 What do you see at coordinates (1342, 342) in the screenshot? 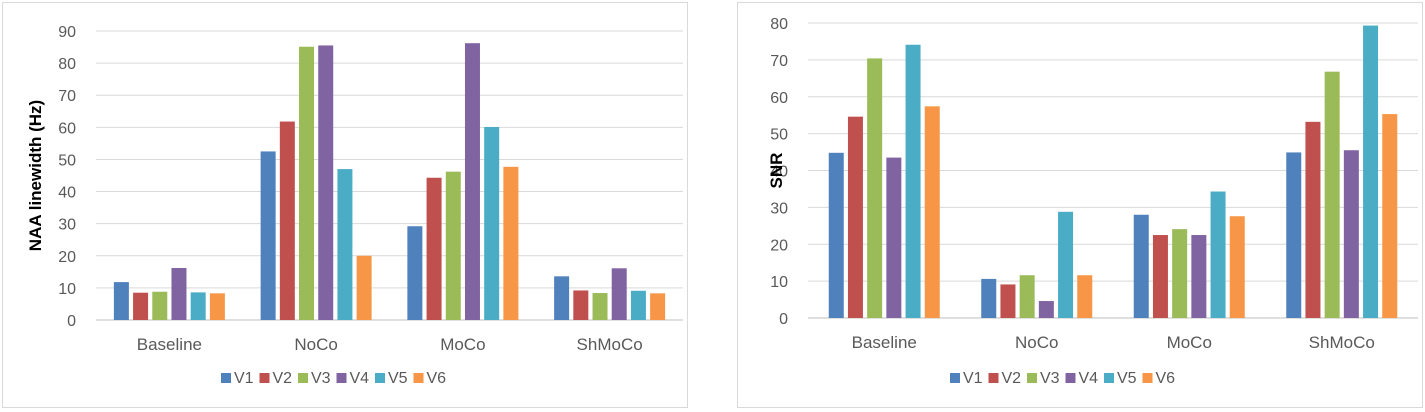
I see `snr-x-tick-label: ShMoCo` at bounding box center [1342, 342].